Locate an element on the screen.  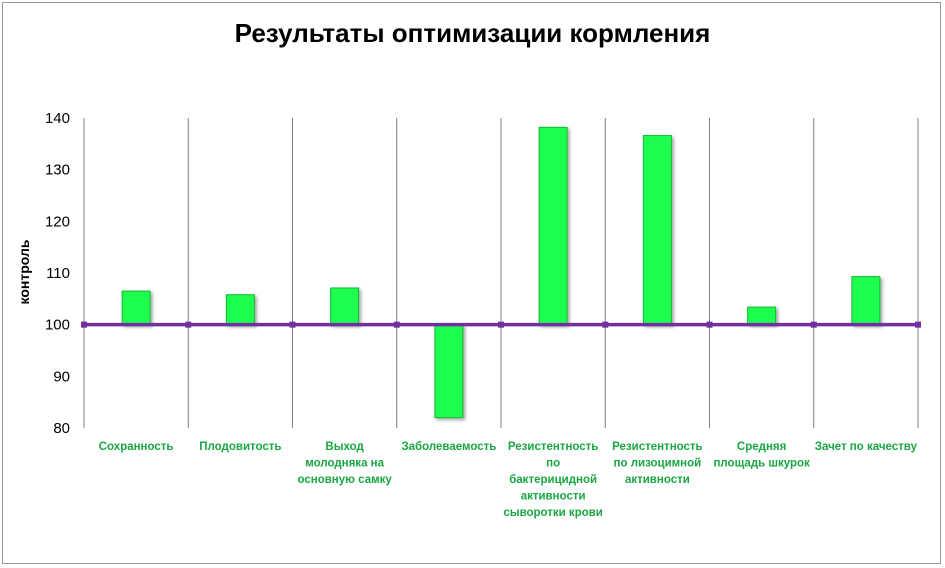
x-category-label: Заболеваемость is located at coordinates (448, 447).